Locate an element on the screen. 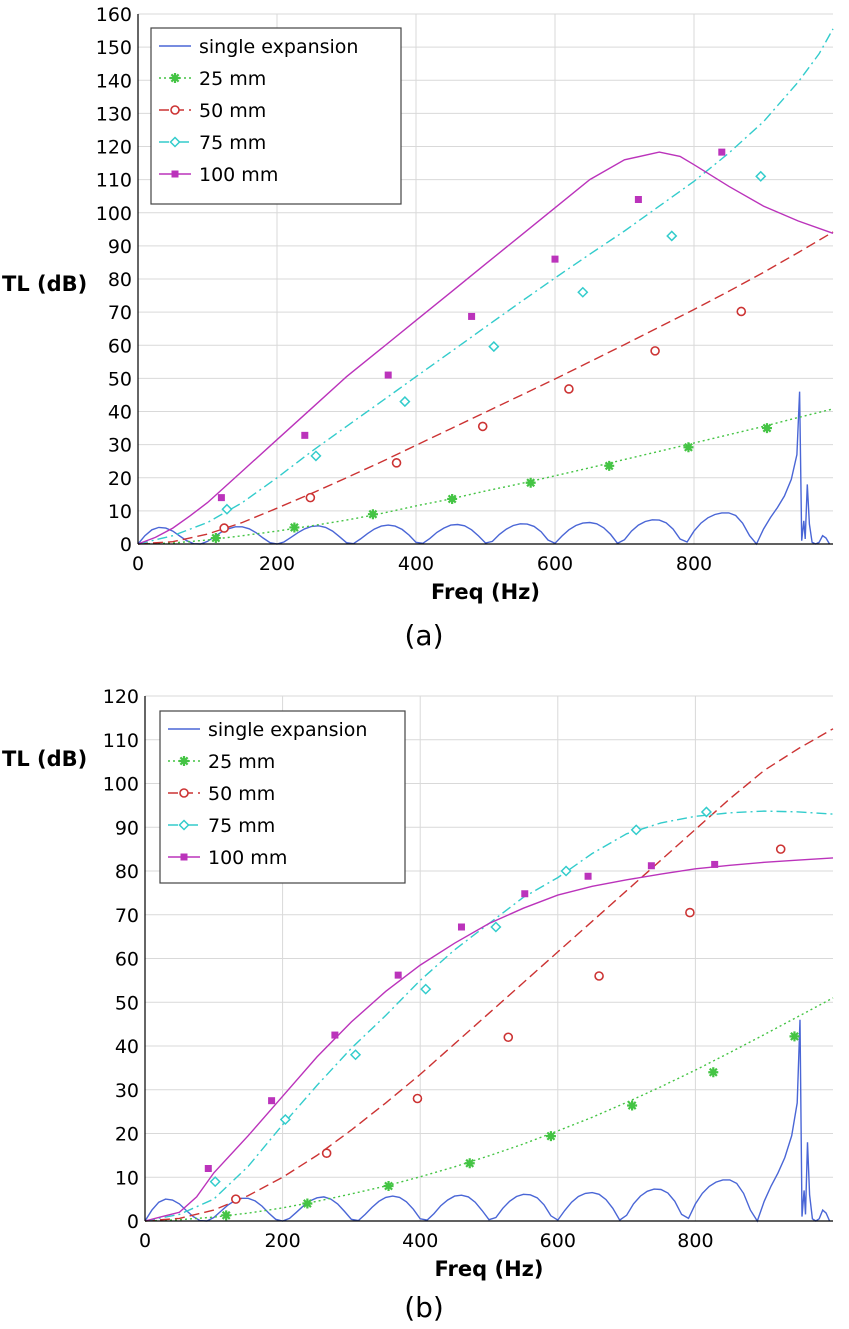 The height and width of the screenshot is (1329, 849). x-tick-label: 600 is located at coordinates (558, 1241).